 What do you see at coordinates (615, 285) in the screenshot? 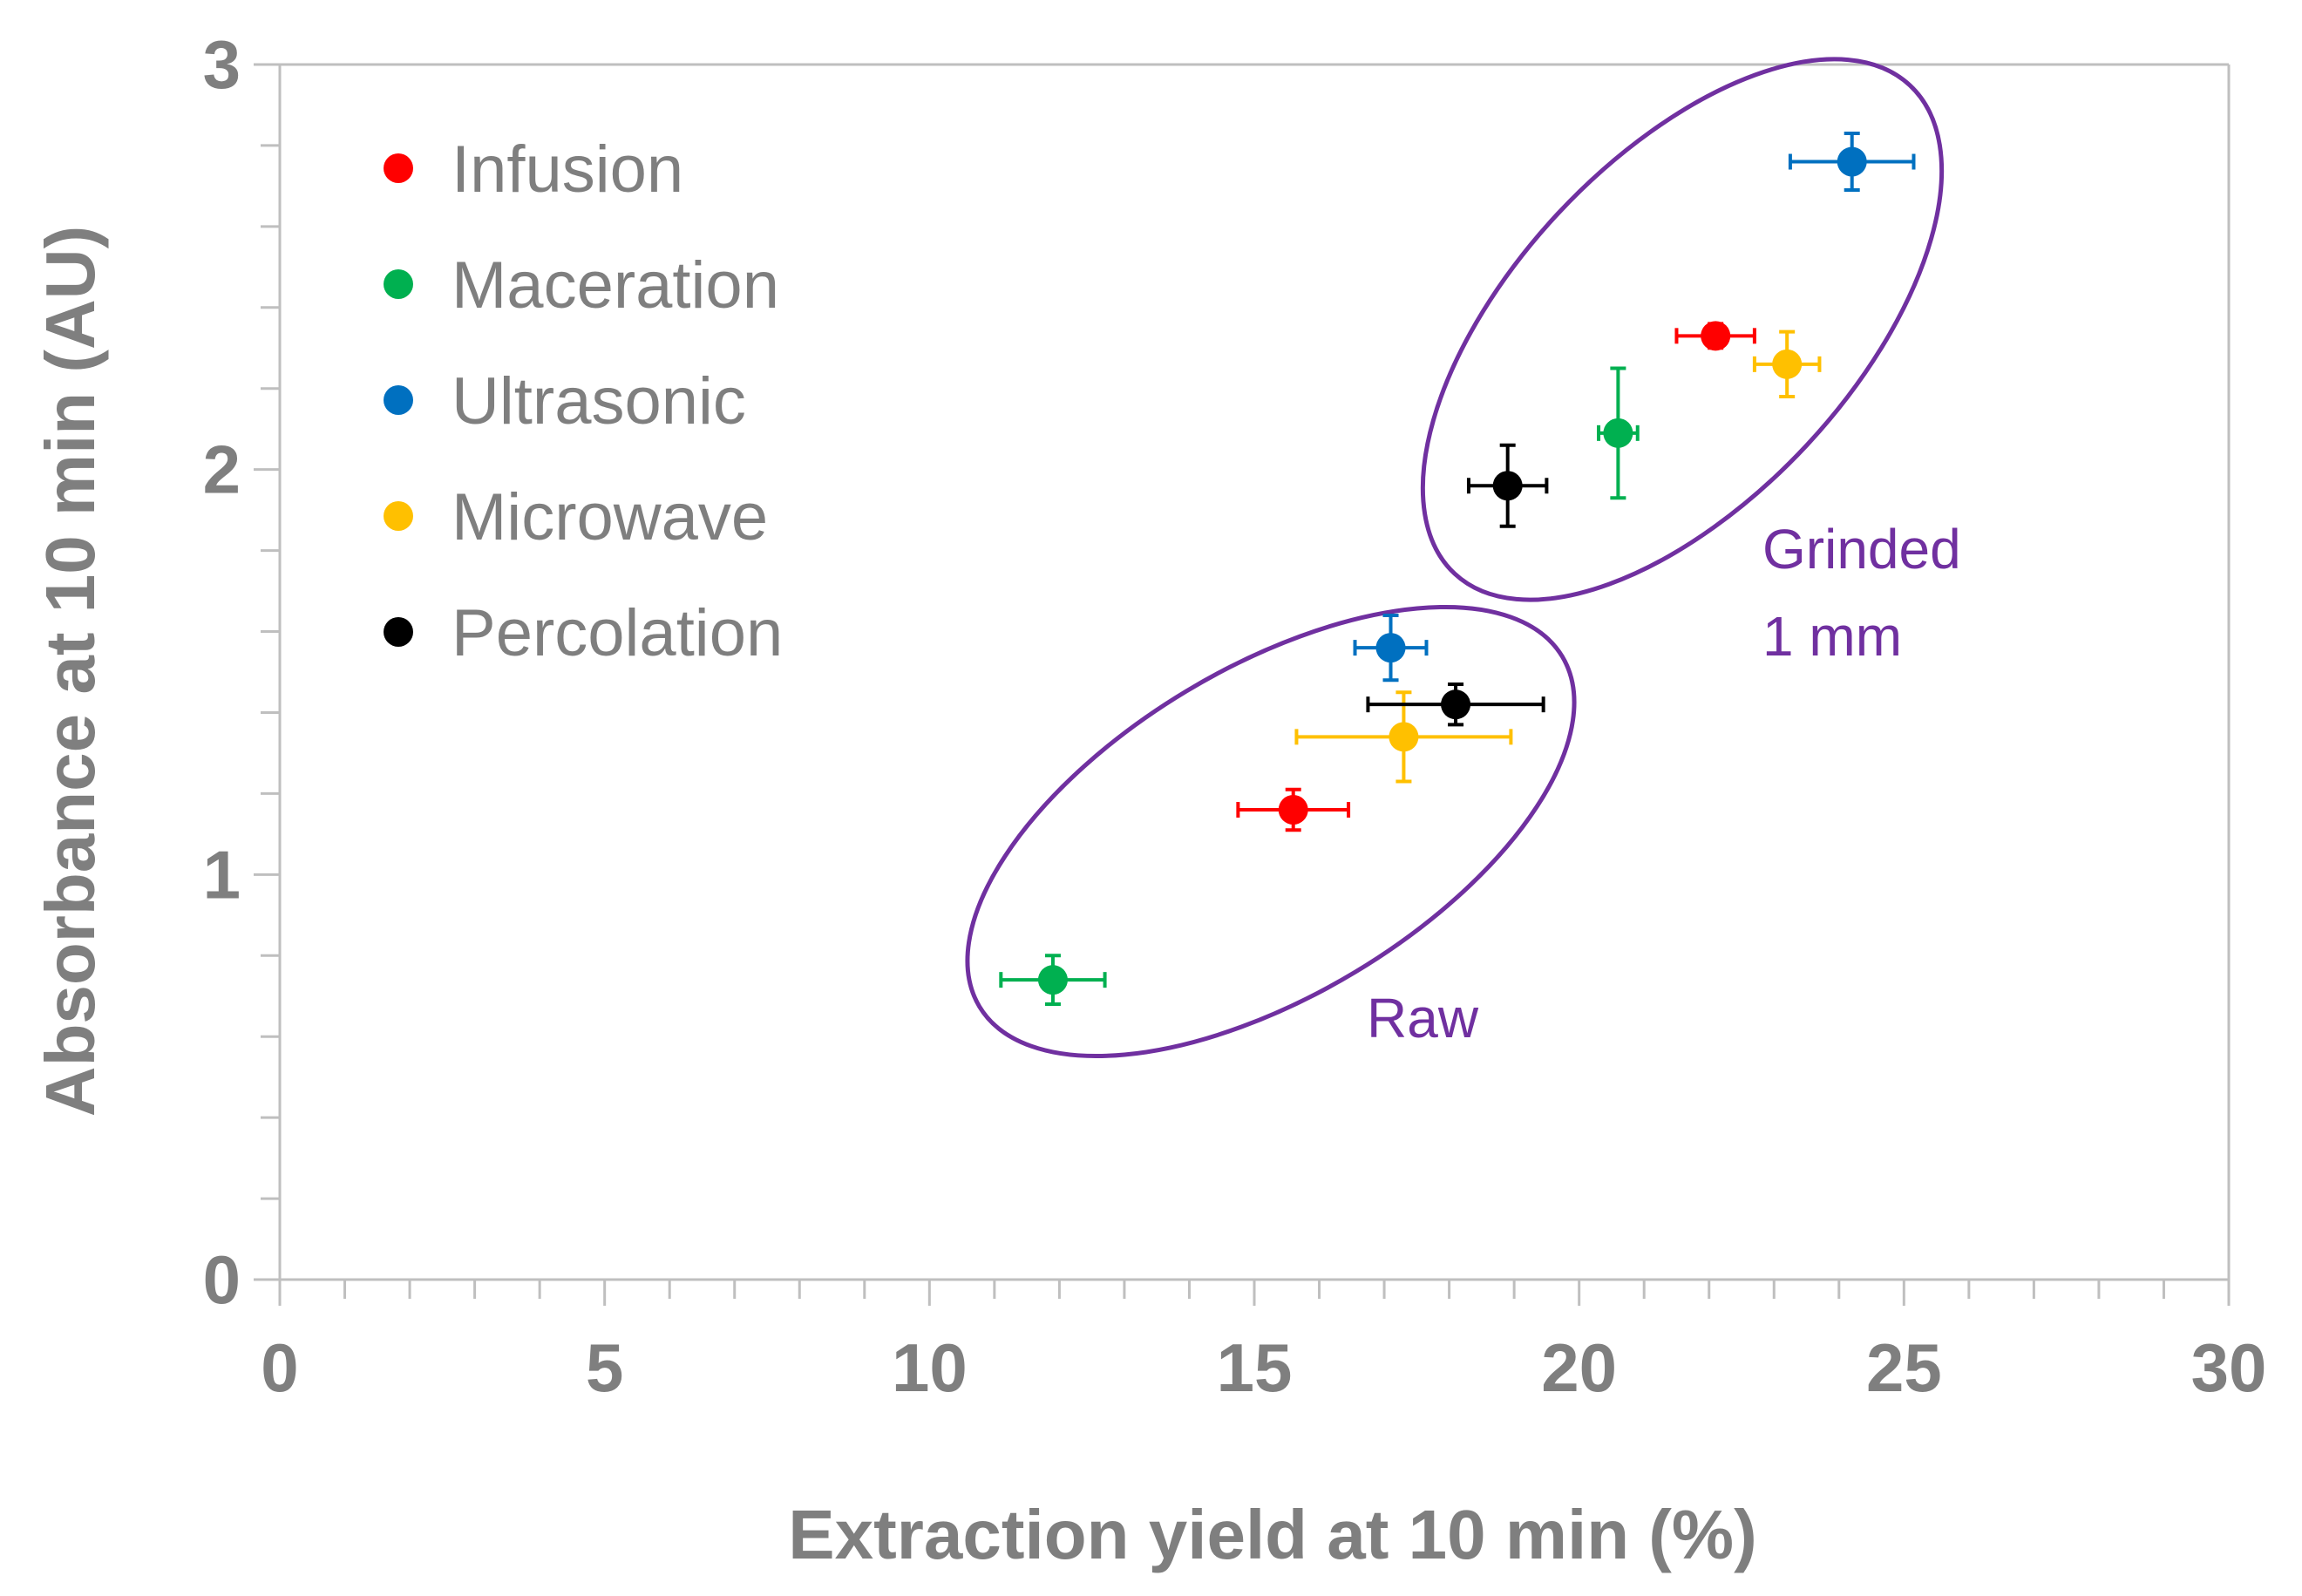
I see `legend-label: Maceration` at bounding box center [615, 285].